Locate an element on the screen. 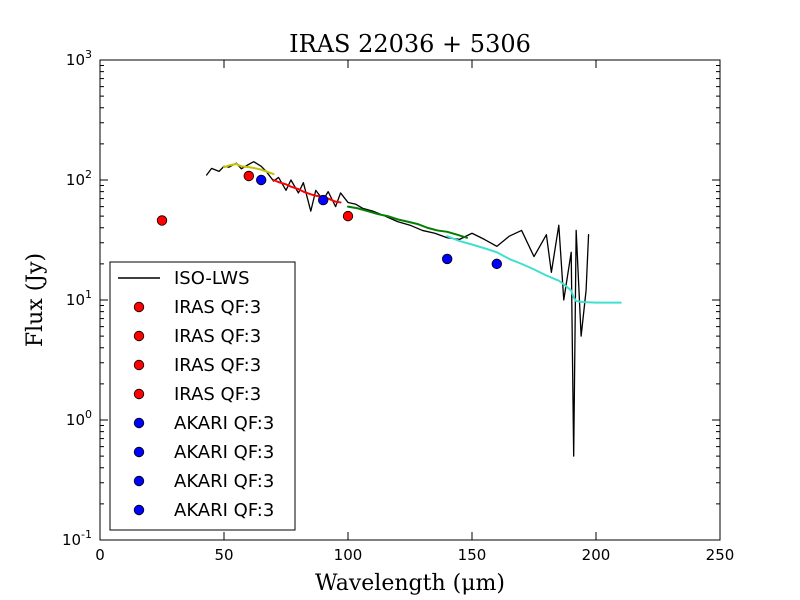 The image size is (800, 600). x-tick-label: 250 is located at coordinates (720, 555).